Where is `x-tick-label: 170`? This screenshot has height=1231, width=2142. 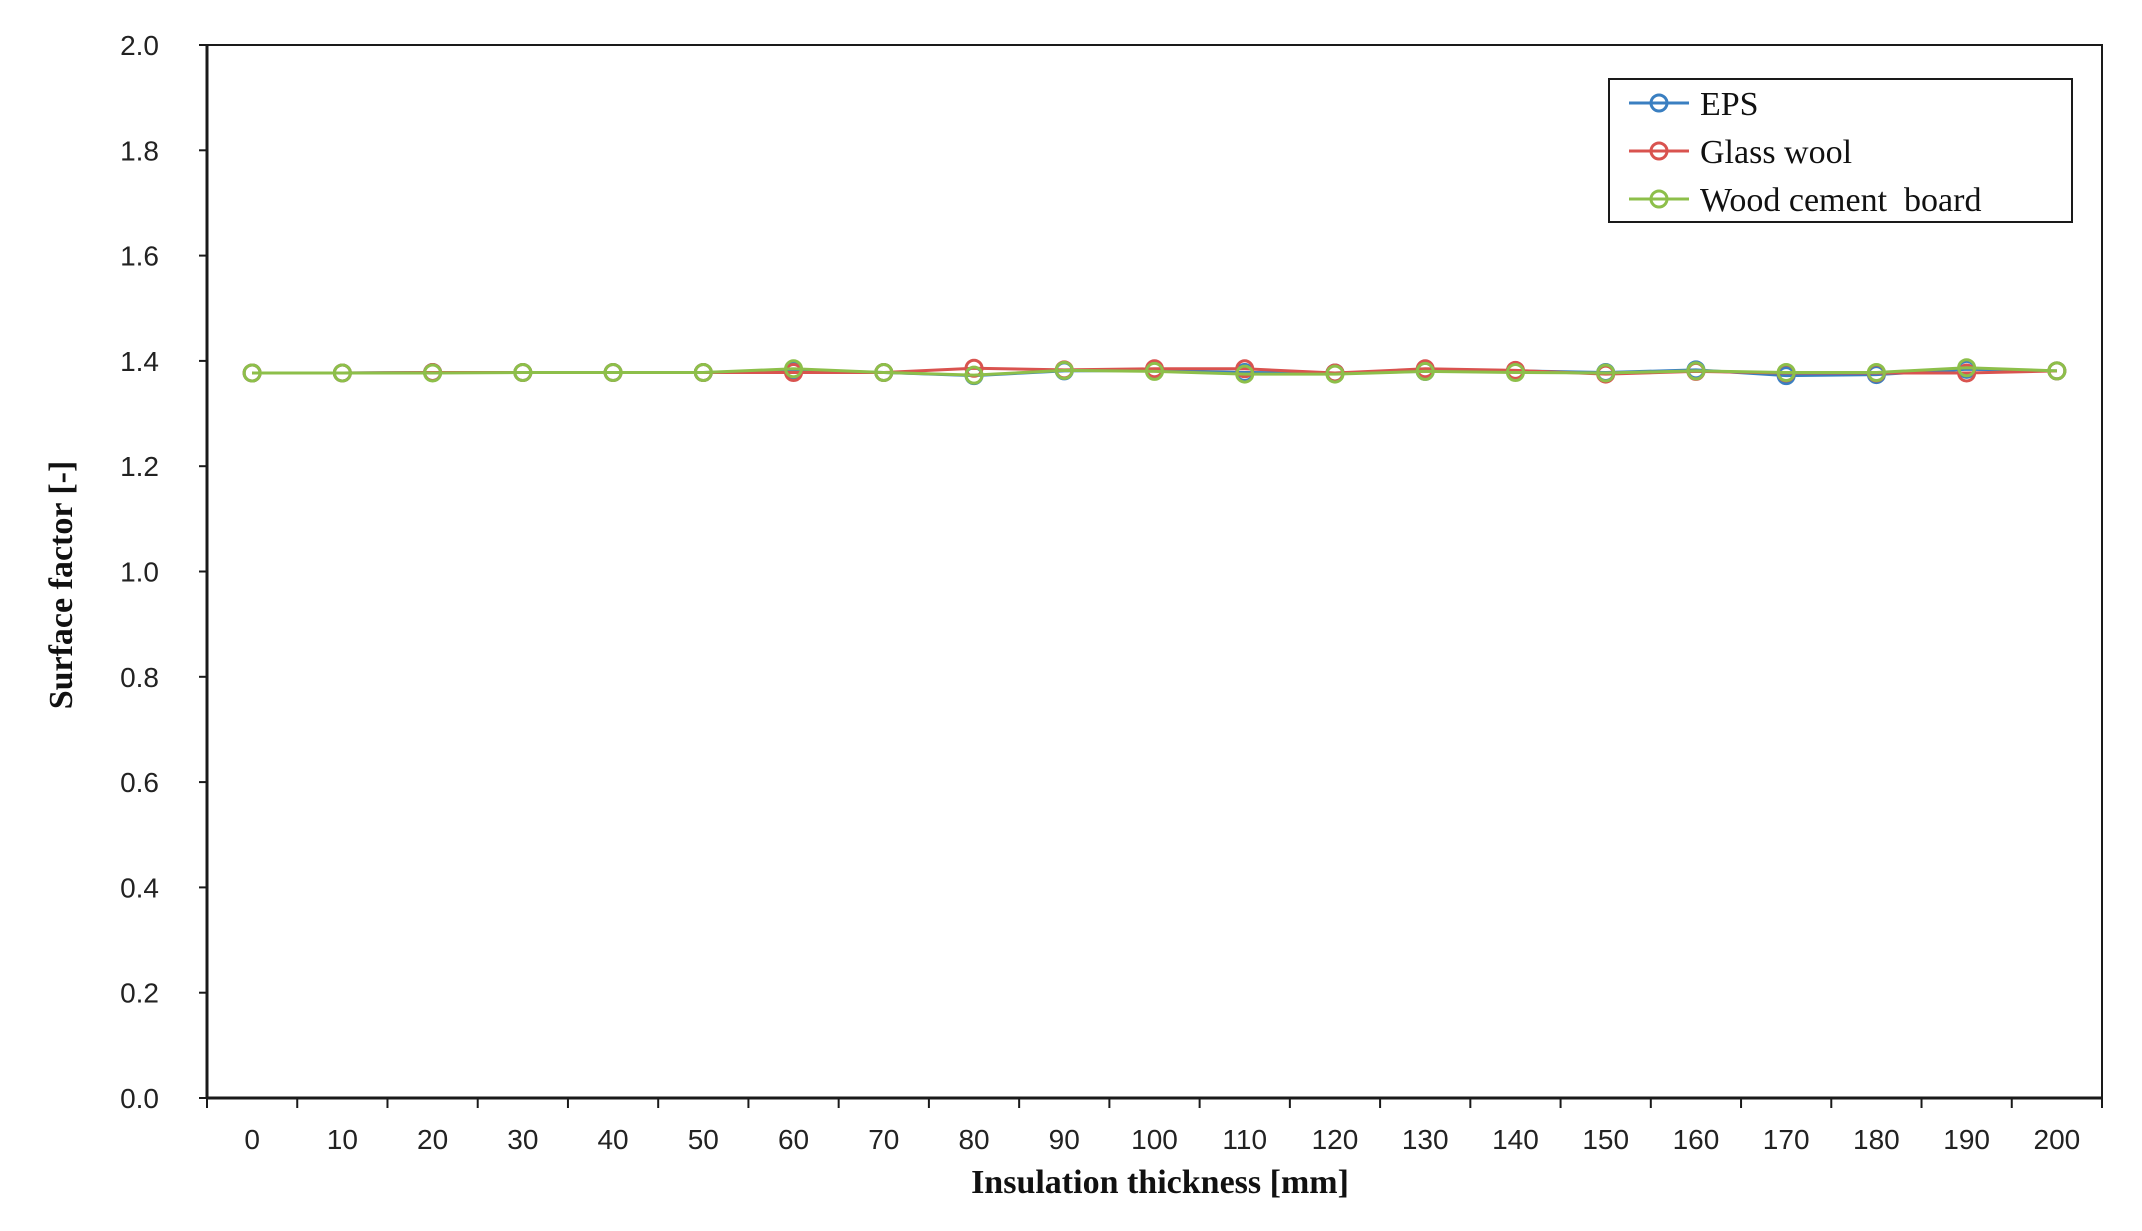 x-tick-label: 170 is located at coordinates (1786, 1139).